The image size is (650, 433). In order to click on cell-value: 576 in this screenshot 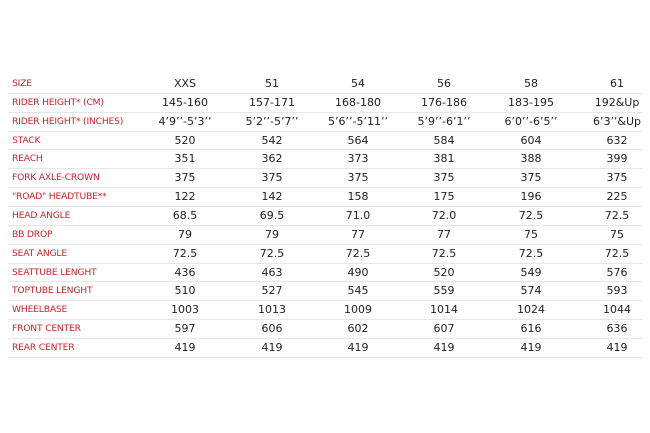, I will do `click(617, 272)`.